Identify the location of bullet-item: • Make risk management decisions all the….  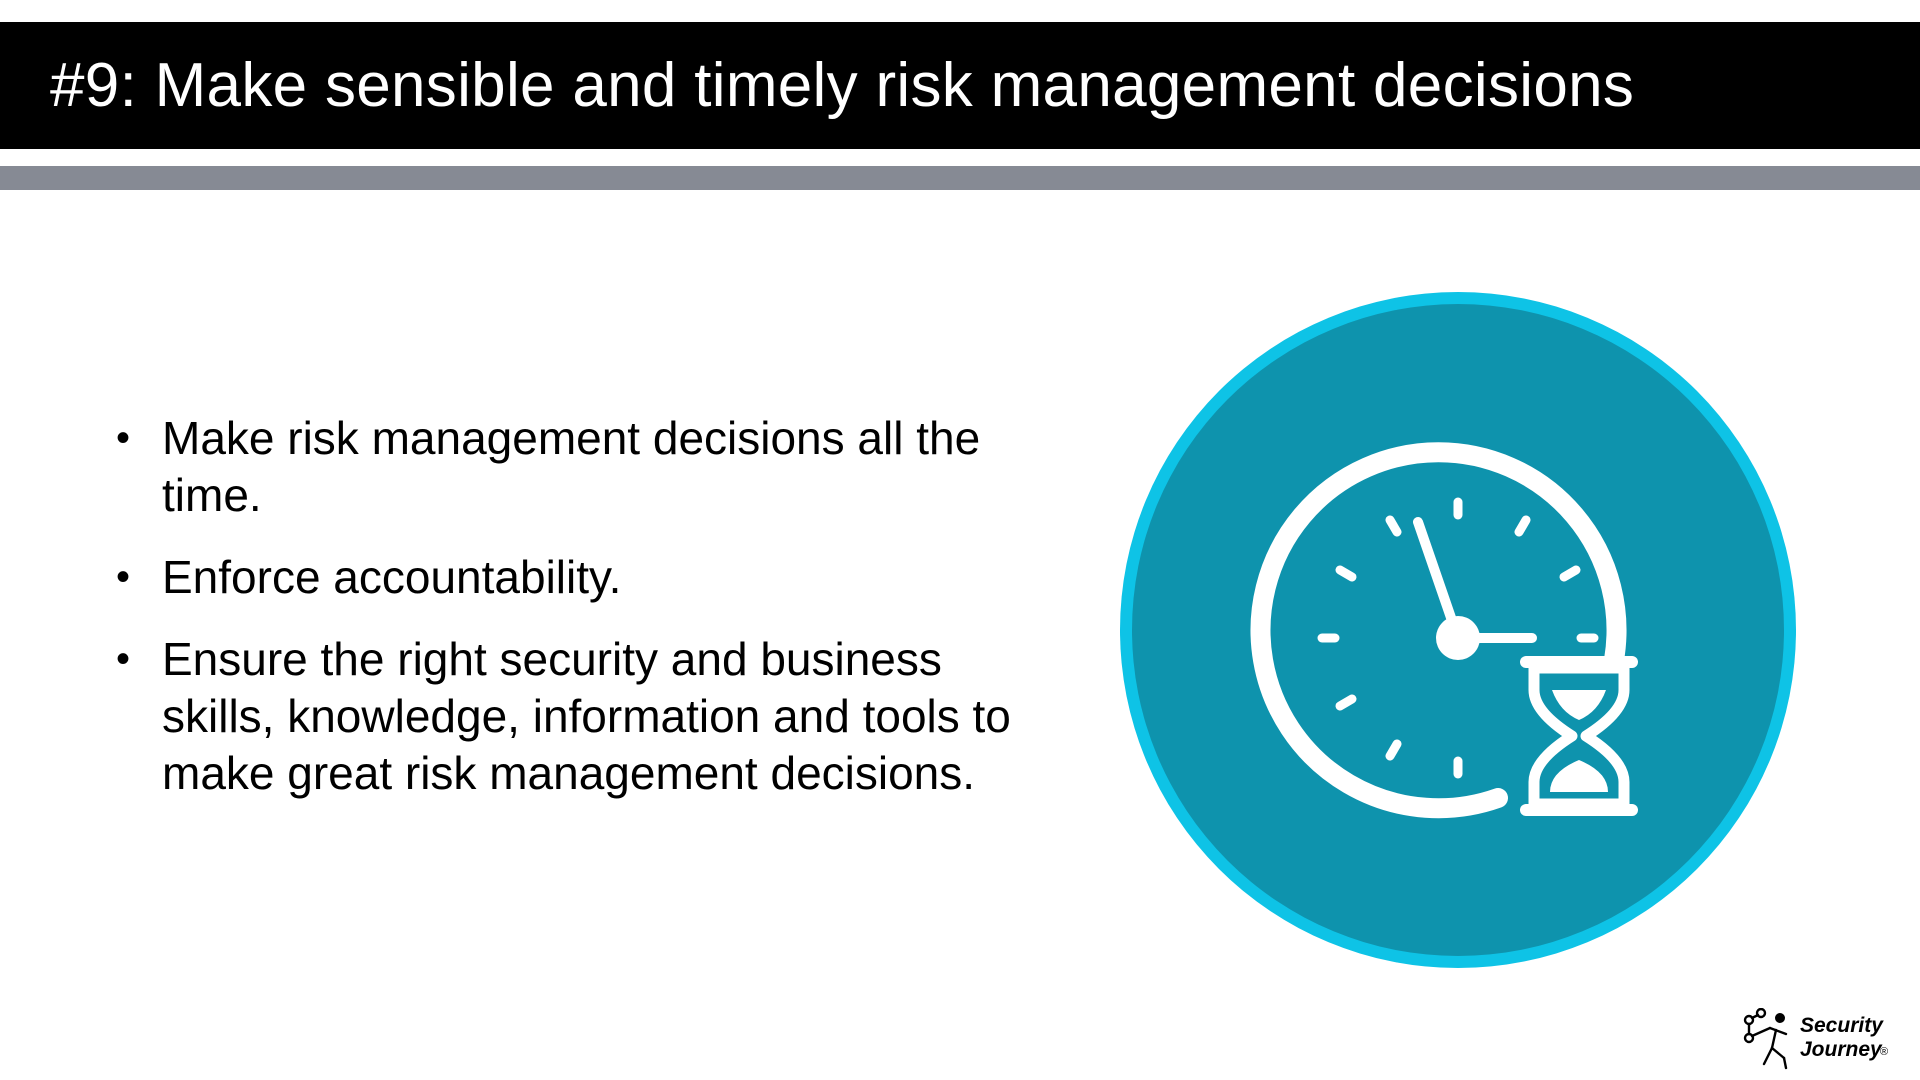
(575, 467).